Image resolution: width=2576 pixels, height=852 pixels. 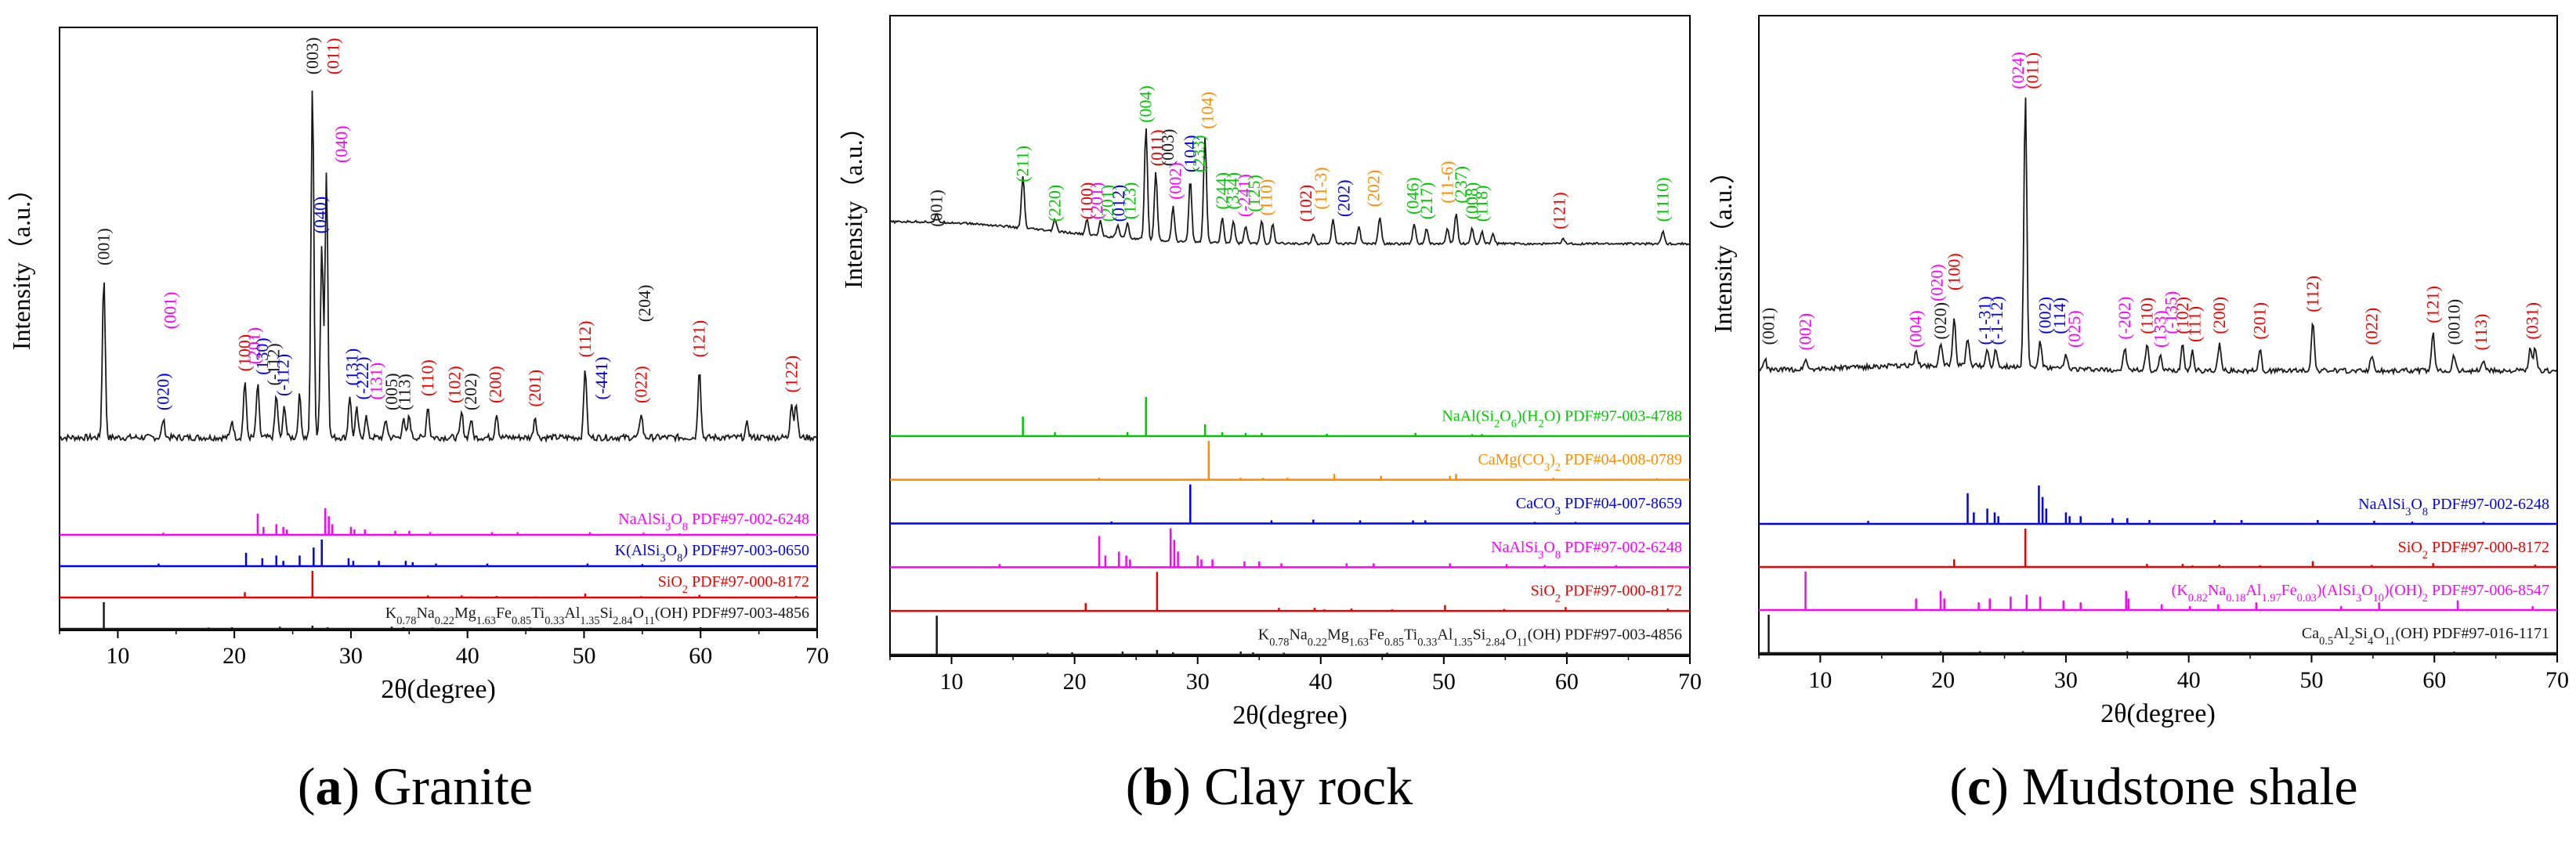 I want to click on peak-label: (-441), so click(x=601, y=378).